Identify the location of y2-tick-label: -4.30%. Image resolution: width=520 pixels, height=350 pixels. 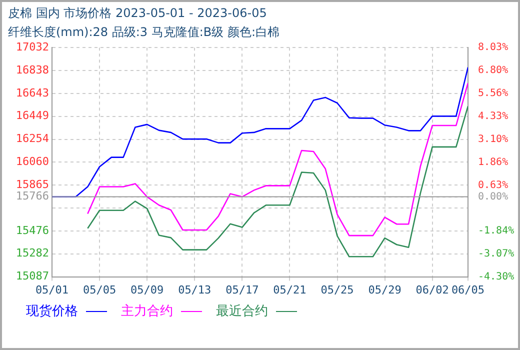
(496, 276).